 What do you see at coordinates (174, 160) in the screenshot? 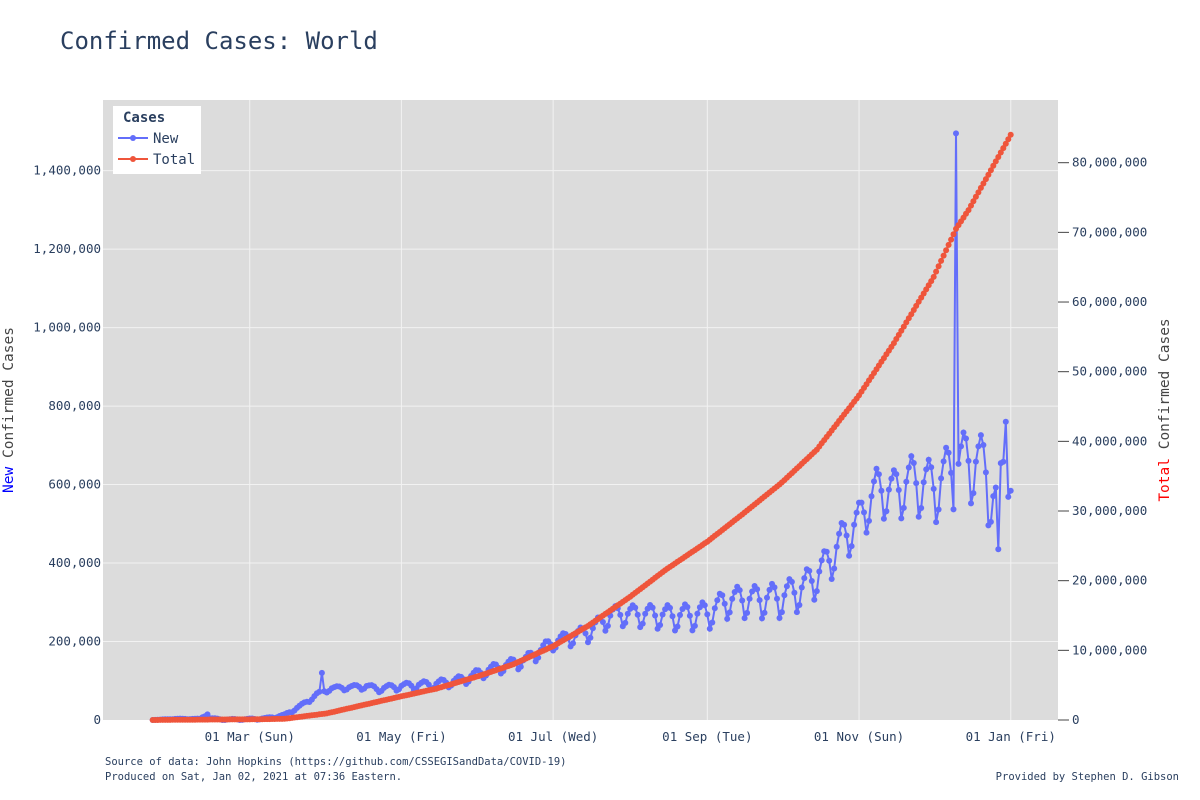
I see `legend-label: Total` at bounding box center [174, 160].